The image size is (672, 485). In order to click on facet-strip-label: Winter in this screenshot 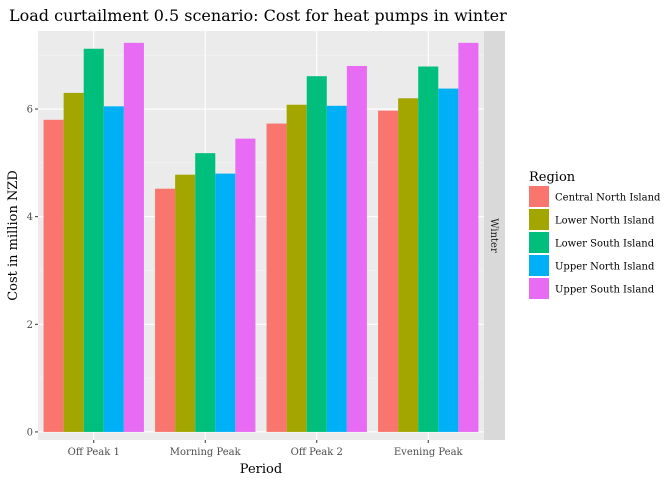, I will do `click(493, 235)`.